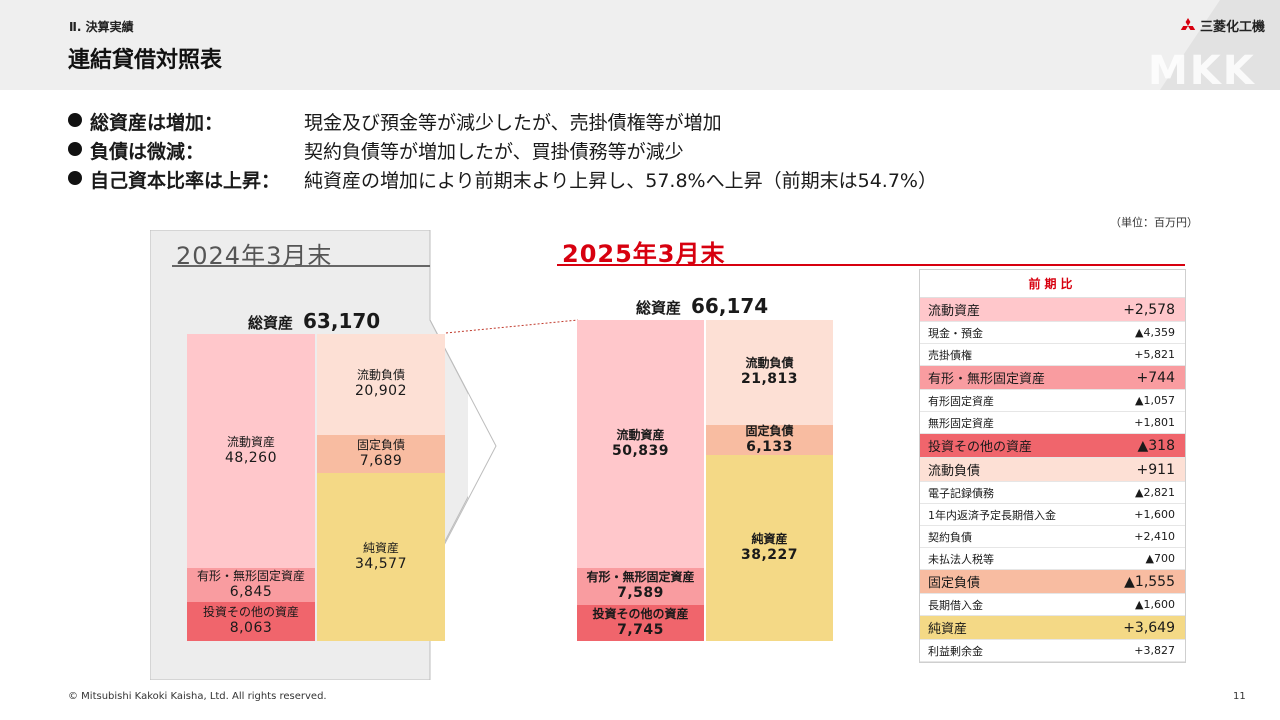 This screenshot has width=1280, height=720. I want to click on row-value: +5,821, so click(1154, 354).